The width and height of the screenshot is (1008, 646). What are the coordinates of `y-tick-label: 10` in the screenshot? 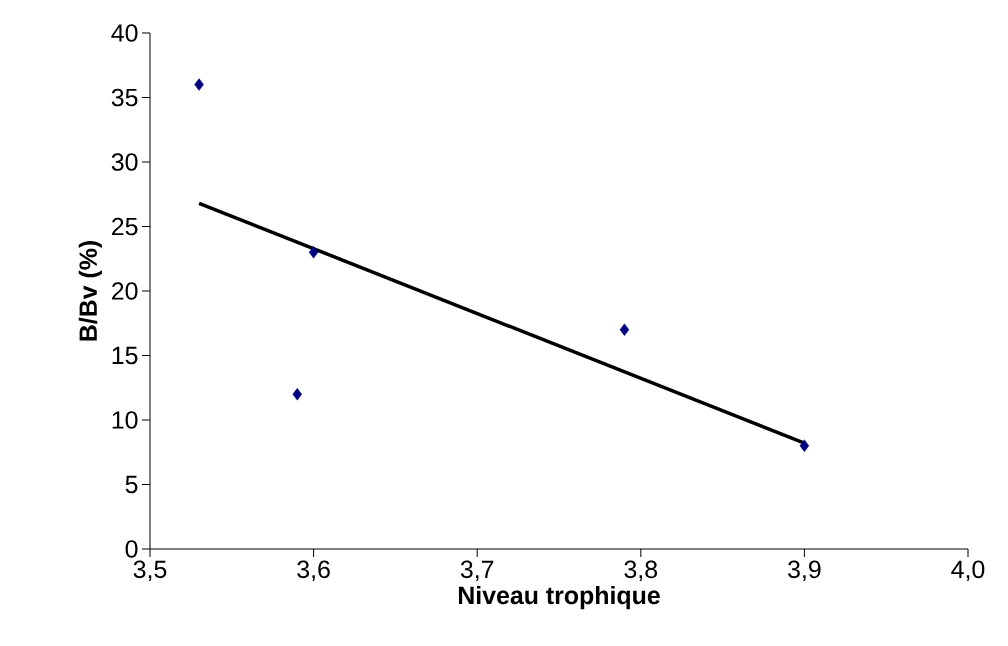 It's located at (125, 420).